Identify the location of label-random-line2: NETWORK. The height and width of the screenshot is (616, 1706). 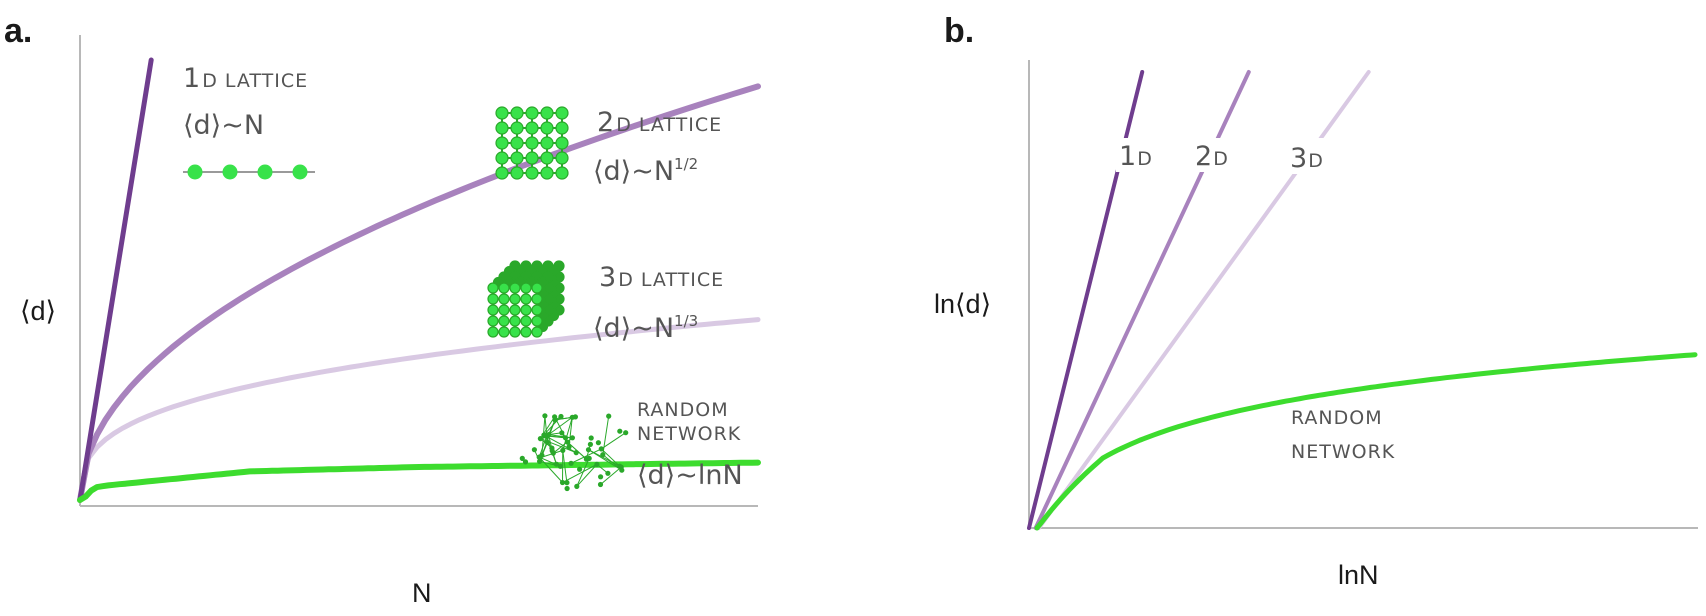
(689, 434).